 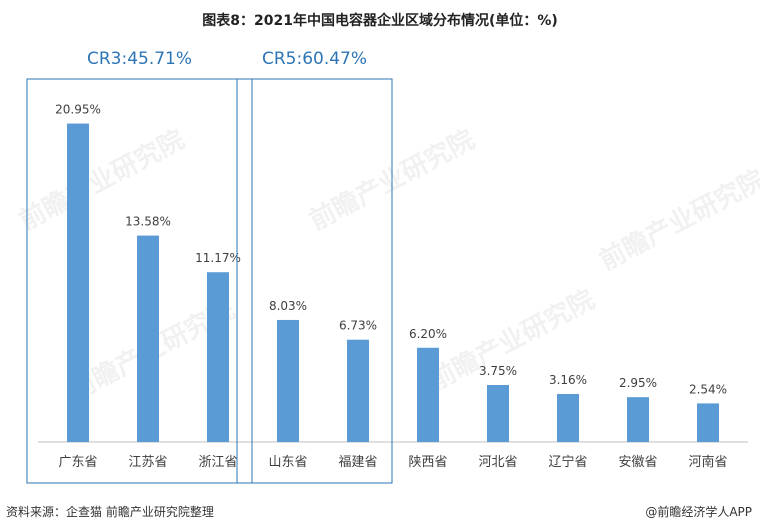 I want to click on x-tick-label-1: 广东省, so click(x=77, y=462).